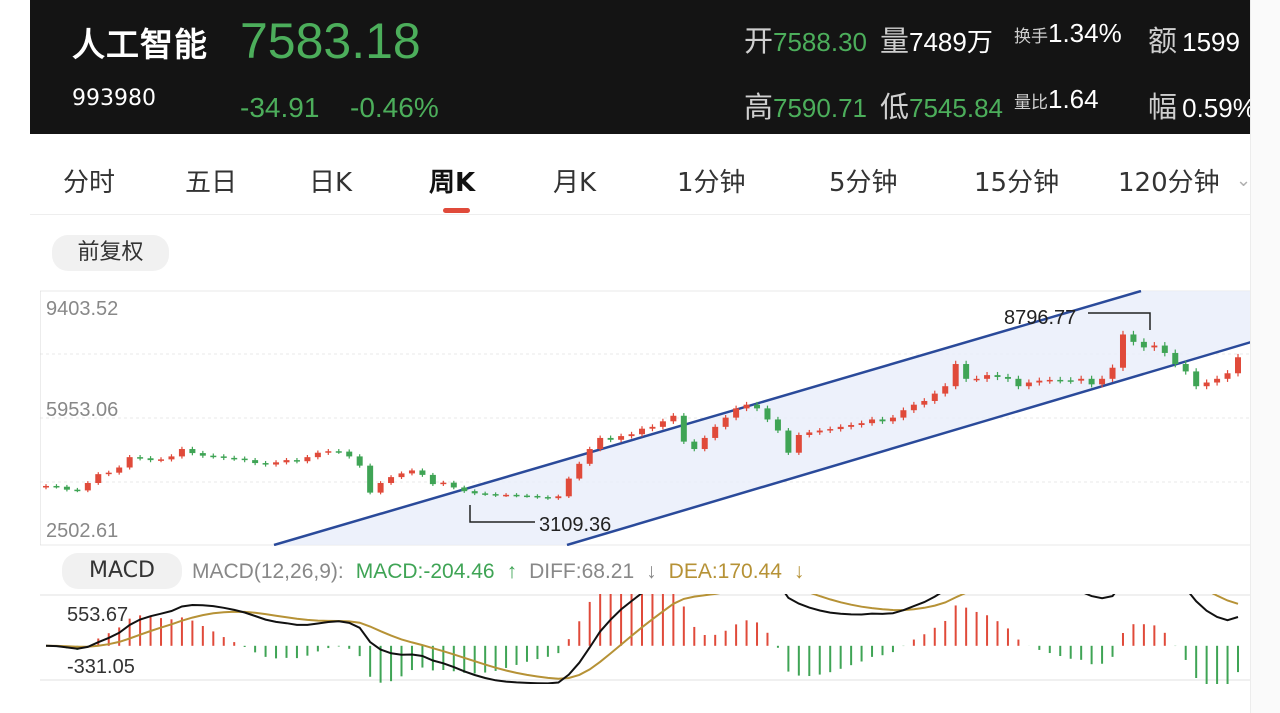 The image size is (1280, 713). Describe the element at coordinates (1211, 42) in the screenshot. I see `stat-amount-value: 1599` at that location.